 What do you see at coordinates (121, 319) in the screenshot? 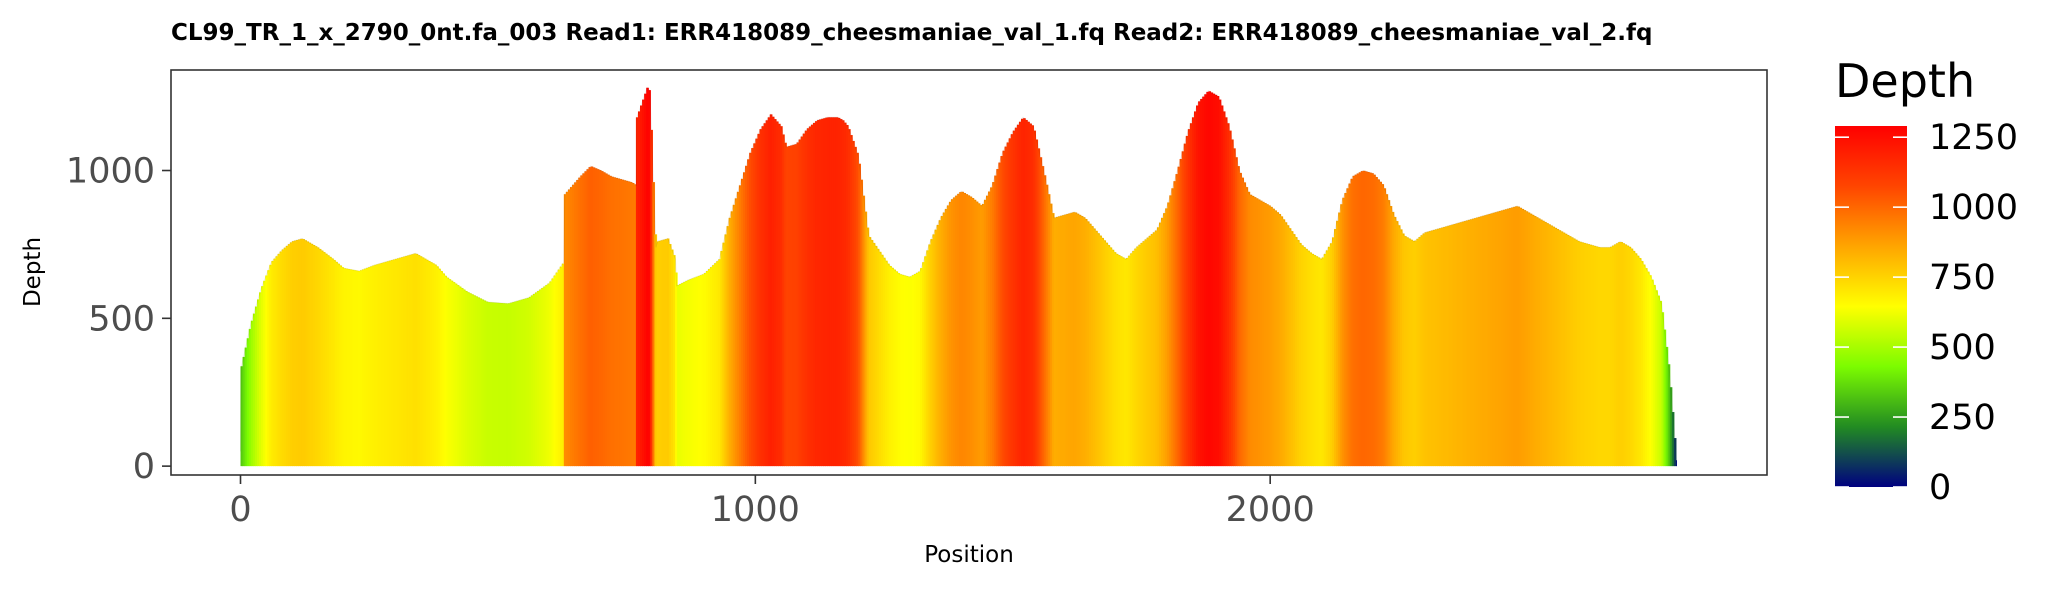
I see `y-tick-label: 500` at bounding box center [121, 319].